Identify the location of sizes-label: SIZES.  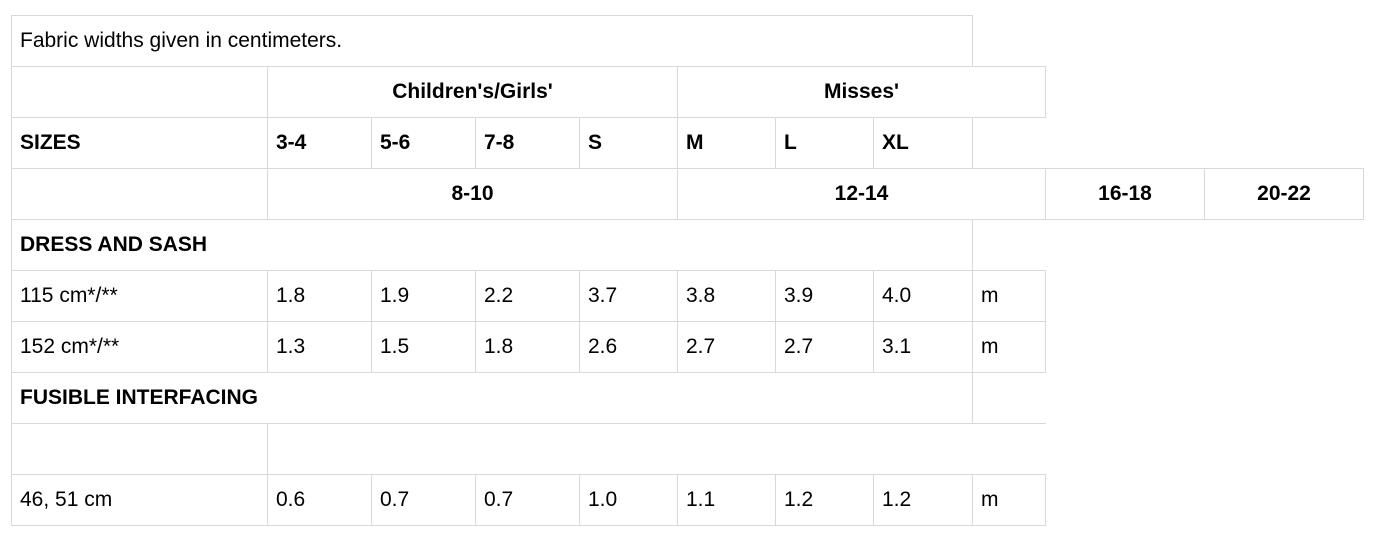
(139, 143).